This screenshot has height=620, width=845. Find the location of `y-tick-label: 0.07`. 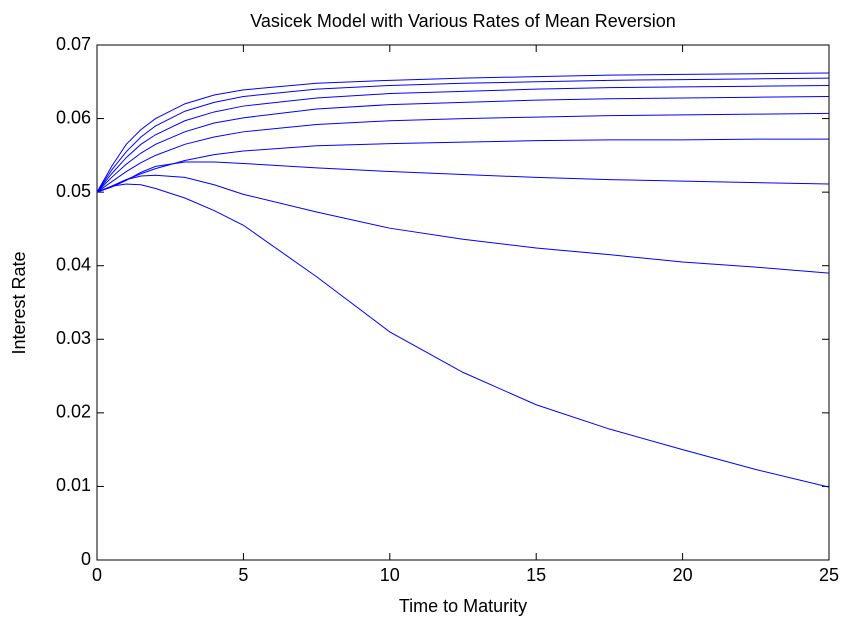

y-tick-label: 0.07 is located at coordinates (73, 44).